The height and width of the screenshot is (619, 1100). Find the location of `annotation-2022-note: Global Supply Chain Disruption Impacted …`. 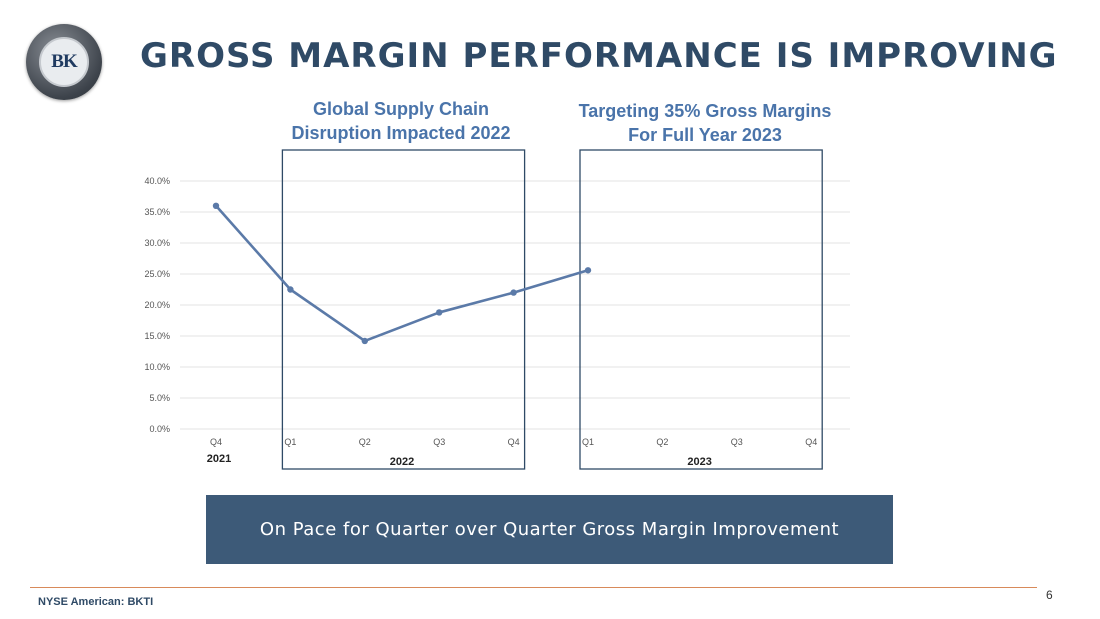

annotation-2022-note: Global Supply Chain Disruption Impacted … is located at coordinates (401, 121).